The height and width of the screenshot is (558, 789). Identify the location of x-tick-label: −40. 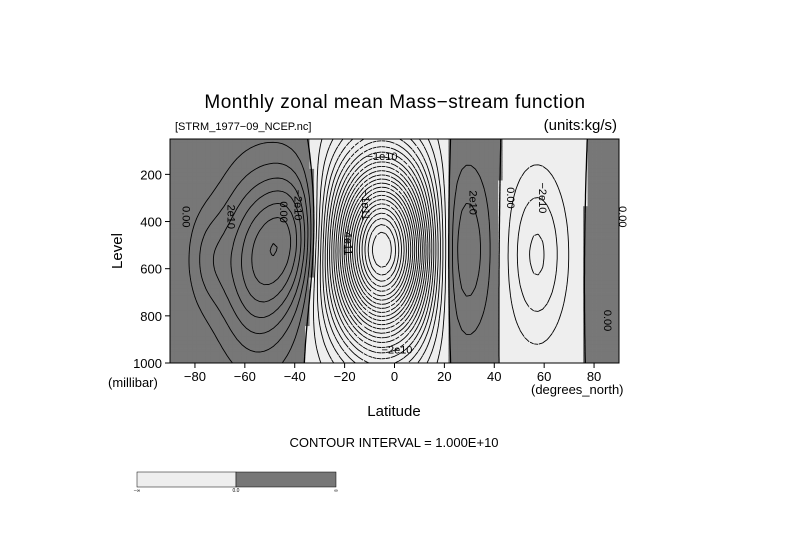
(295, 376).